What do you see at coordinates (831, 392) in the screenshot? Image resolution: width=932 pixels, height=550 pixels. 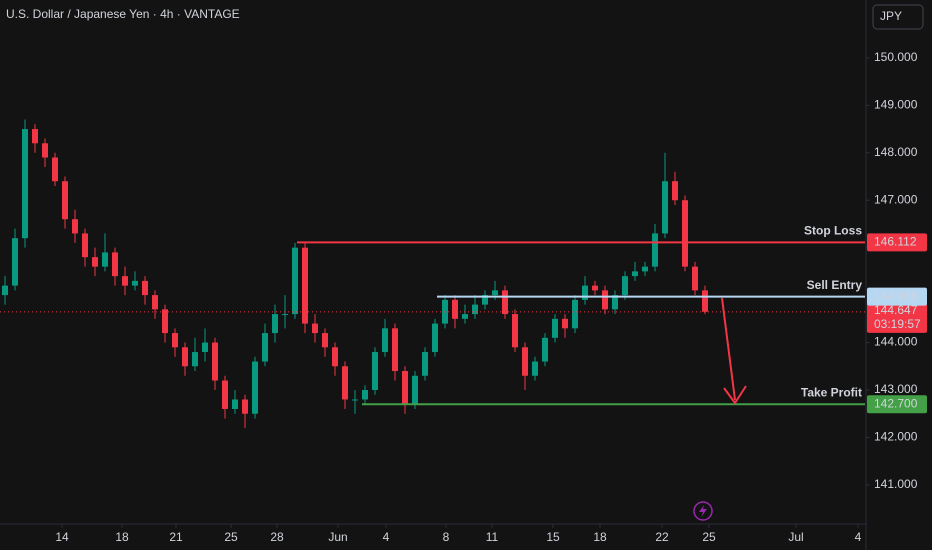 I see `level-name: Take Profit` at bounding box center [831, 392].